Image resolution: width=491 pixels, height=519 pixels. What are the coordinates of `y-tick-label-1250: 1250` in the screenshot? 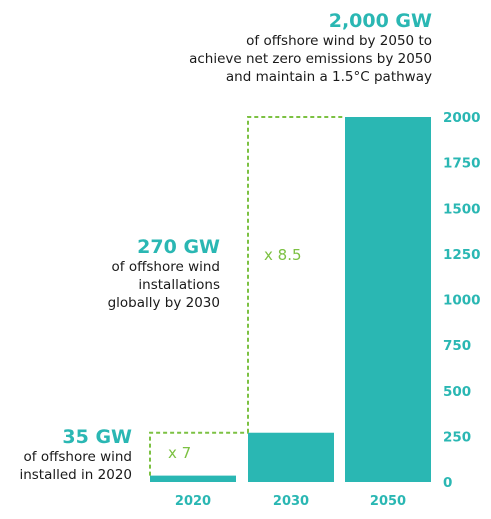 It's located at (462, 255).